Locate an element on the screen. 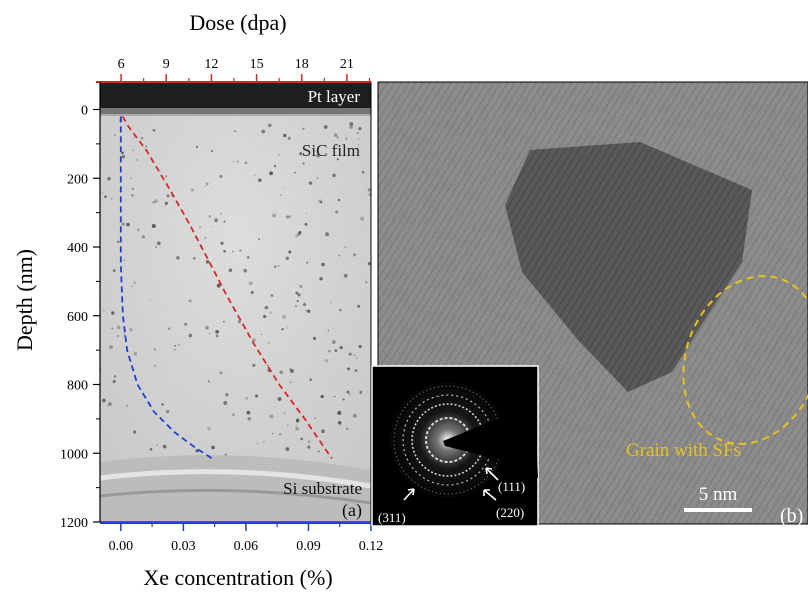  depth-tick-label: 800 is located at coordinates (77, 386).